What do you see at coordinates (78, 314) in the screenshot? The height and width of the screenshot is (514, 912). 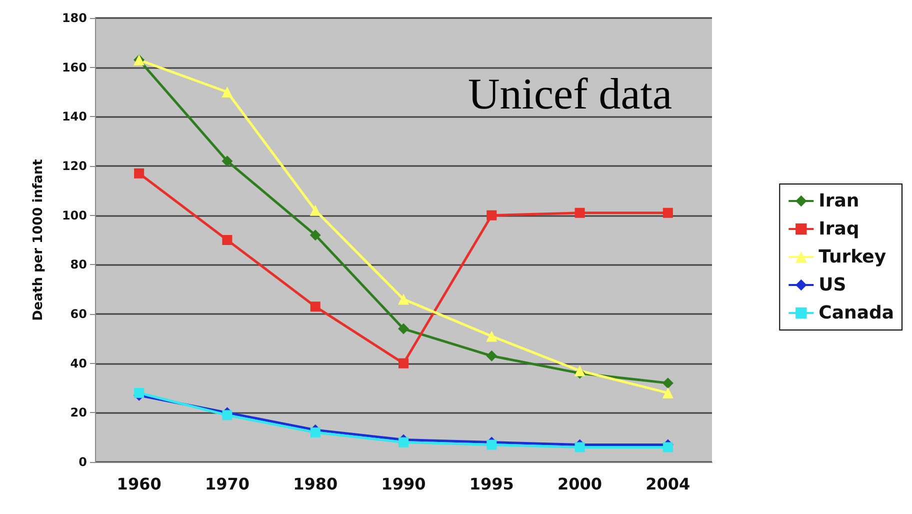 I see `y-tick-label: 60` at bounding box center [78, 314].